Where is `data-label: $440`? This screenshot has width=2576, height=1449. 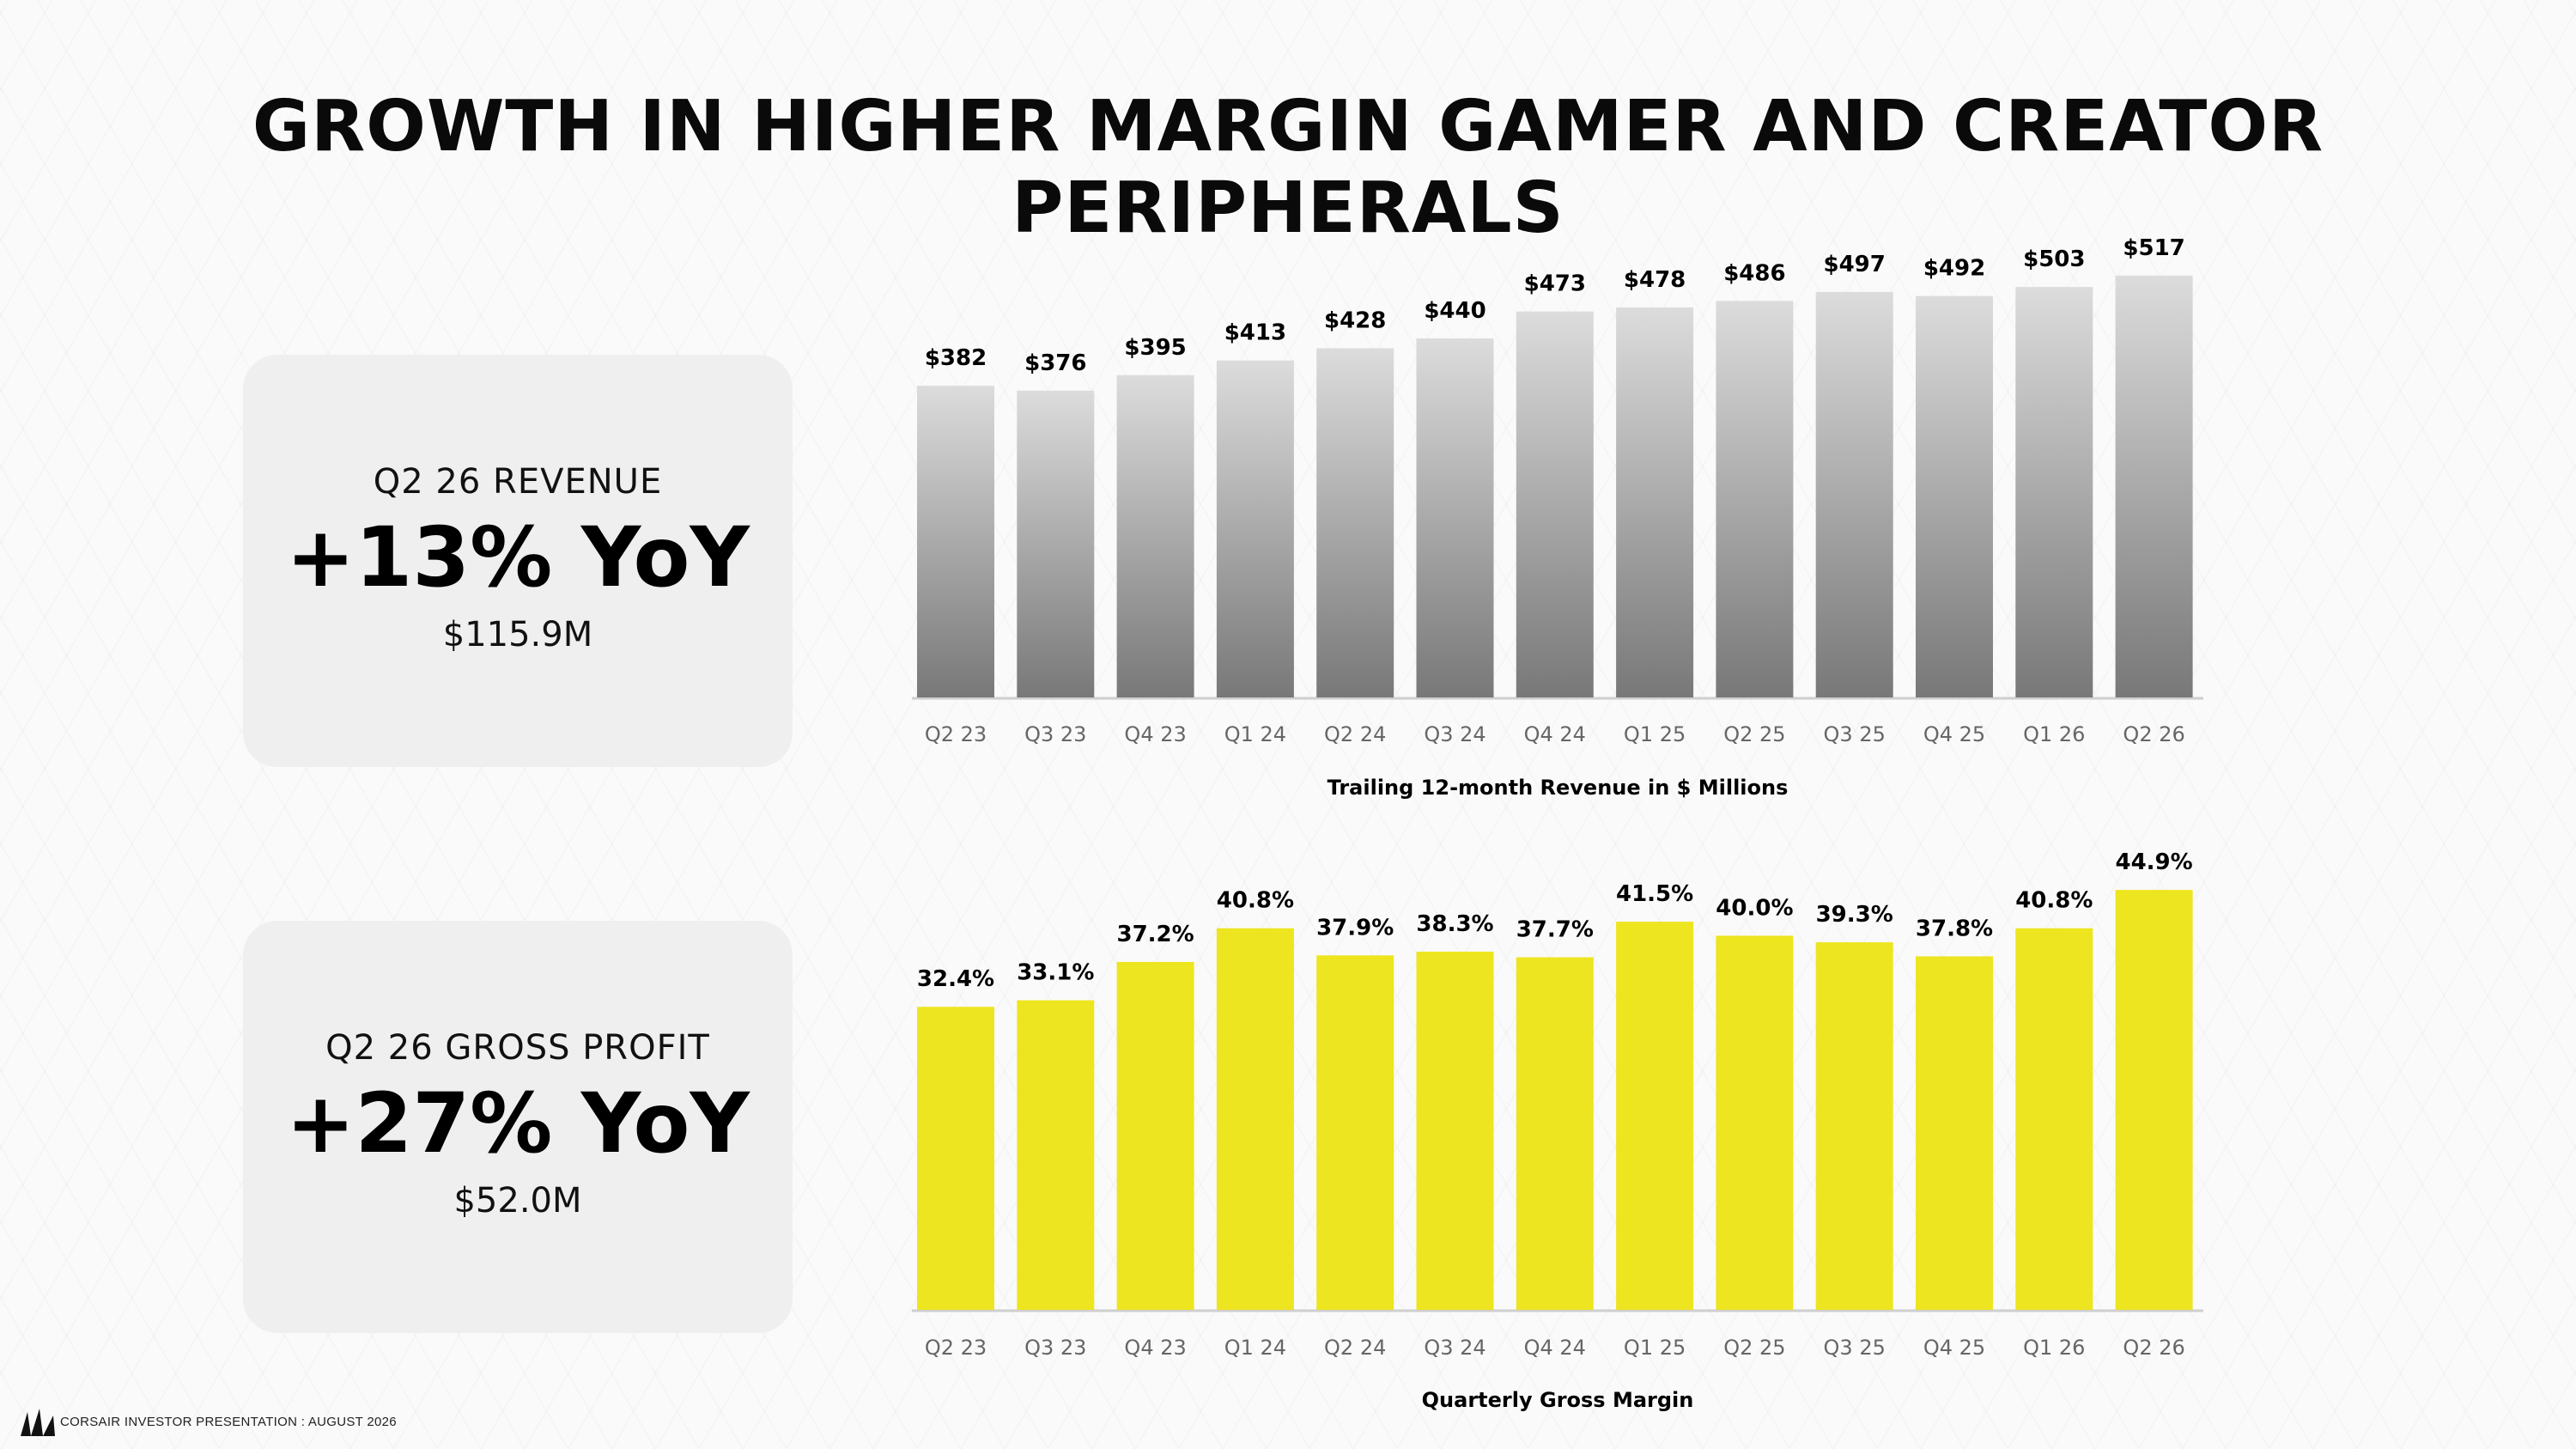 data-label: $440 is located at coordinates (1455, 311).